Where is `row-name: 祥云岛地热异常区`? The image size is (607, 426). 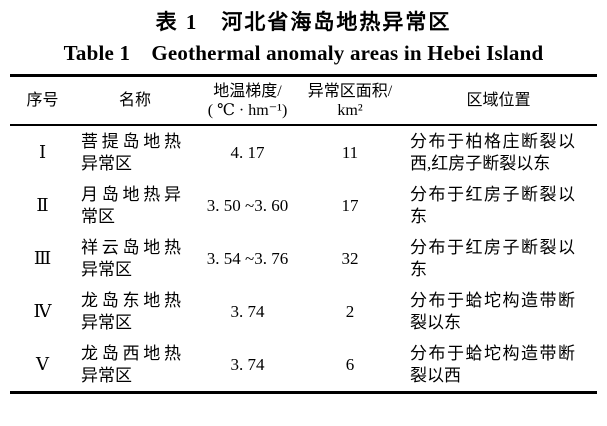 row-name: 祥云岛地热异常区 is located at coordinates (131, 258).